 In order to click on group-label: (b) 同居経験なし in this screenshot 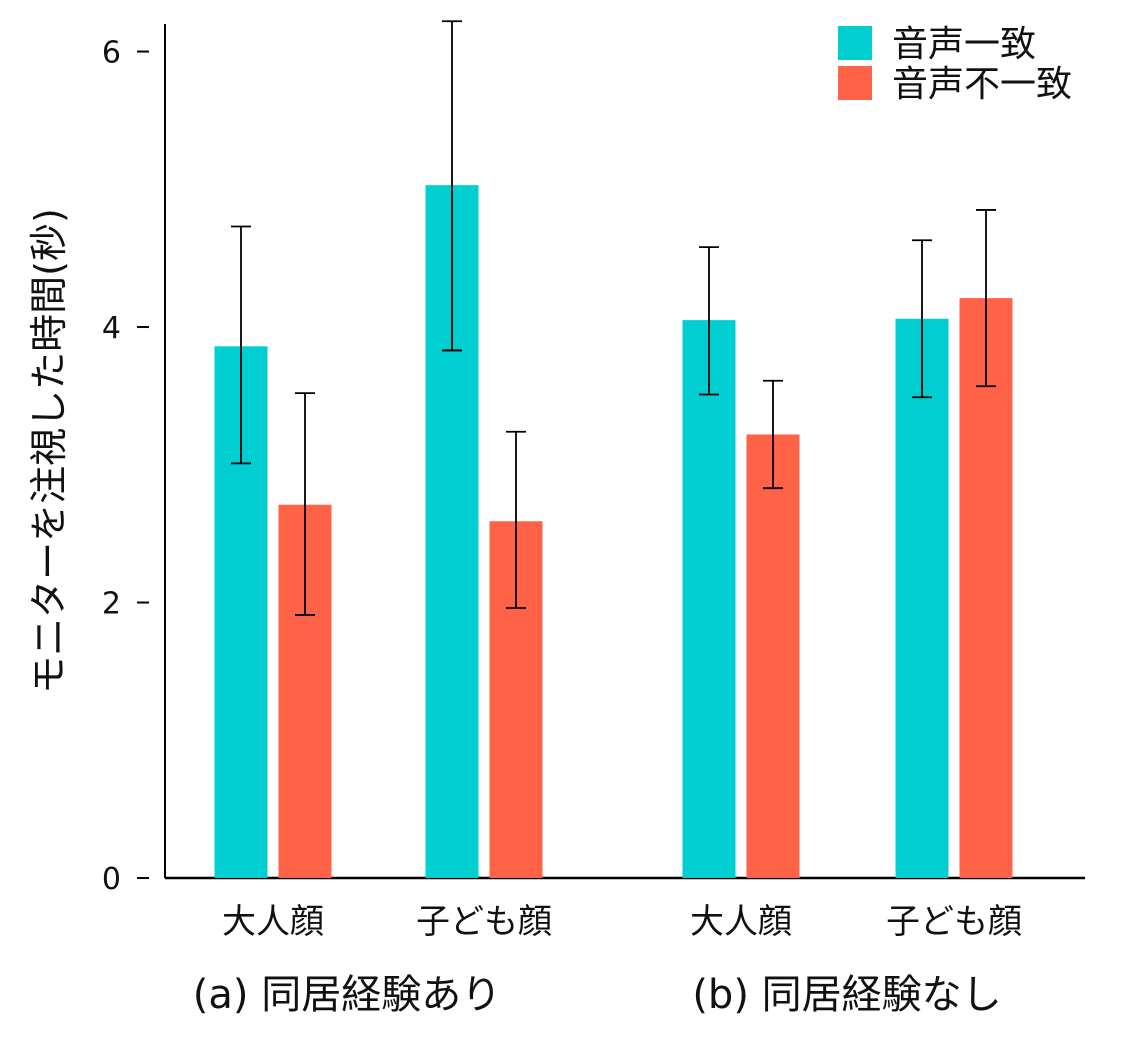, I will do `click(846, 995)`.